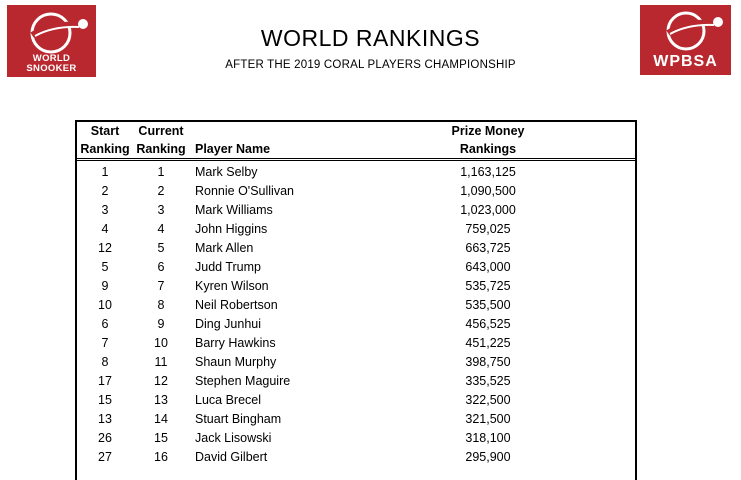 The height and width of the screenshot is (480, 741). I want to click on player-name-cell: David Gilbert, so click(231, 457).